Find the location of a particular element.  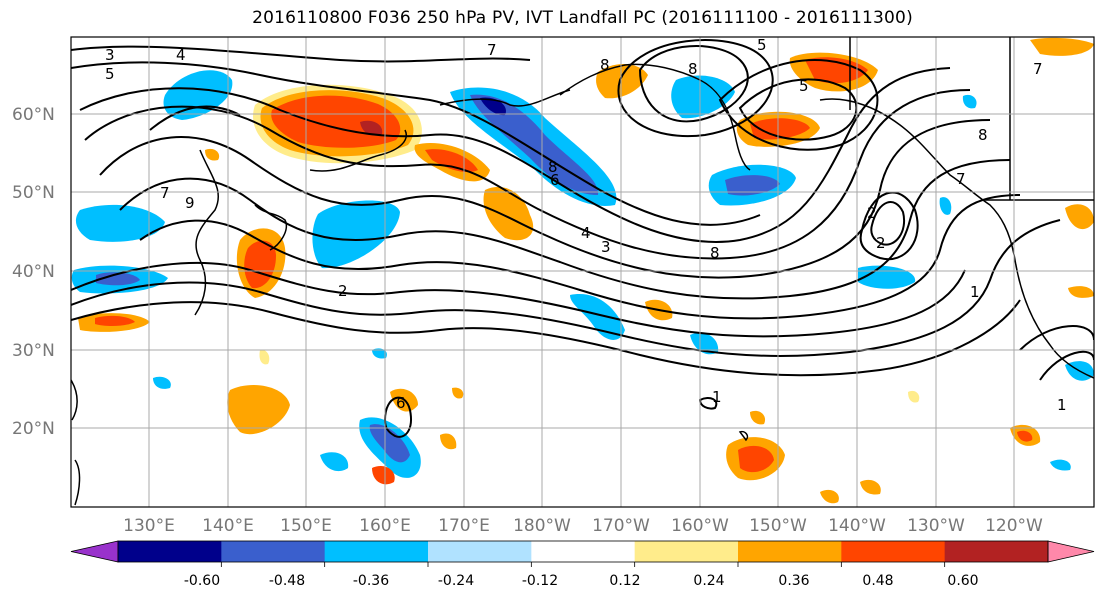

lat-label: 40°N is located at coordinates (33, 272).